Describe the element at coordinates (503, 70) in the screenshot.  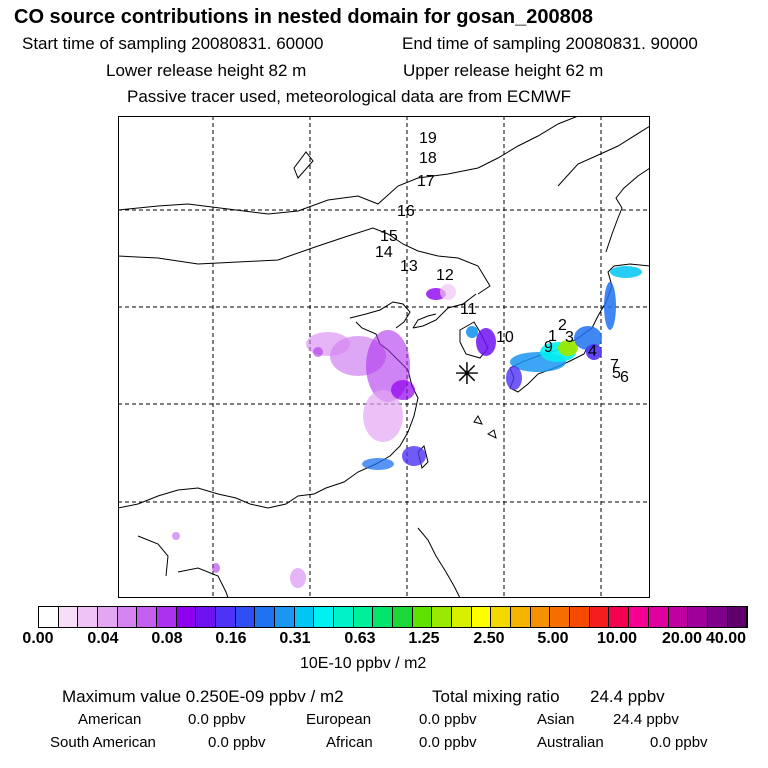
I see `upper-height-label: Upper release height 62 m` at that location.